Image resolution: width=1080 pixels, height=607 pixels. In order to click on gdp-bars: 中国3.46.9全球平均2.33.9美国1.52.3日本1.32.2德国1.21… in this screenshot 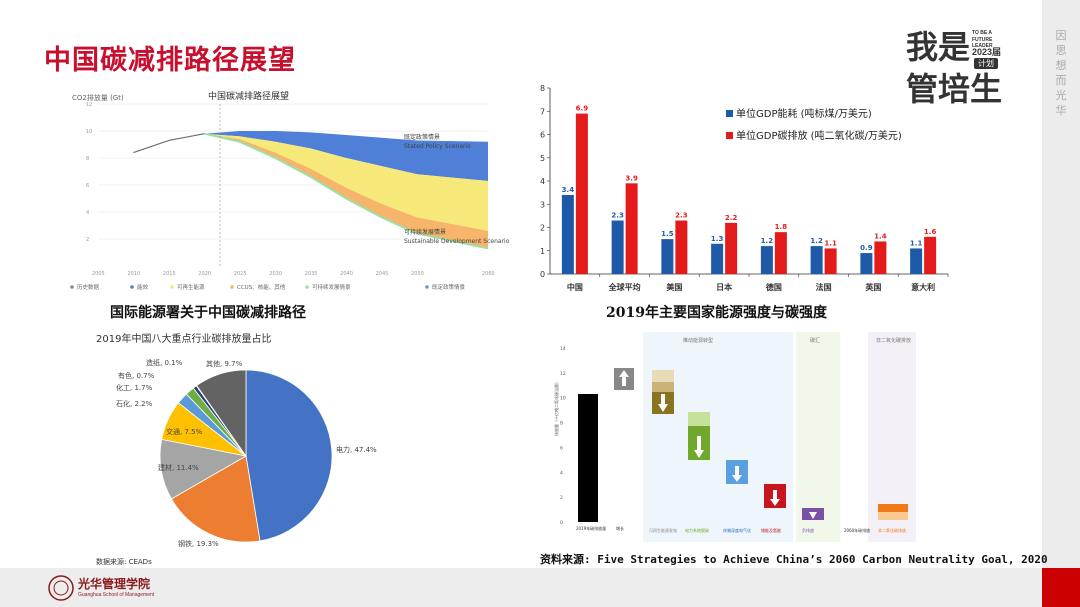, I will do `click(755, 198)`.